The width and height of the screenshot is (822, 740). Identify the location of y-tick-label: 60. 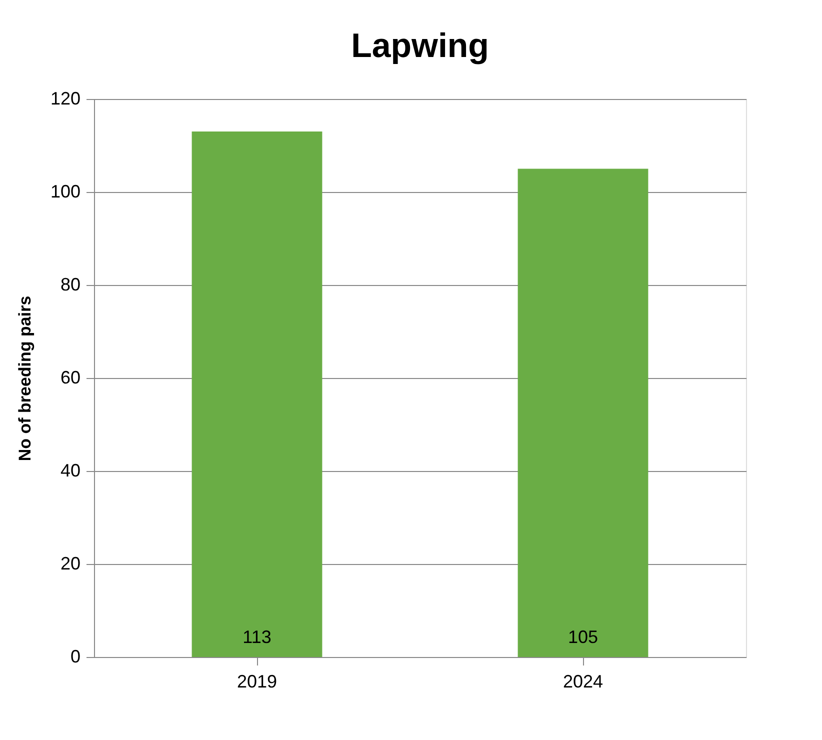
(70, 378).